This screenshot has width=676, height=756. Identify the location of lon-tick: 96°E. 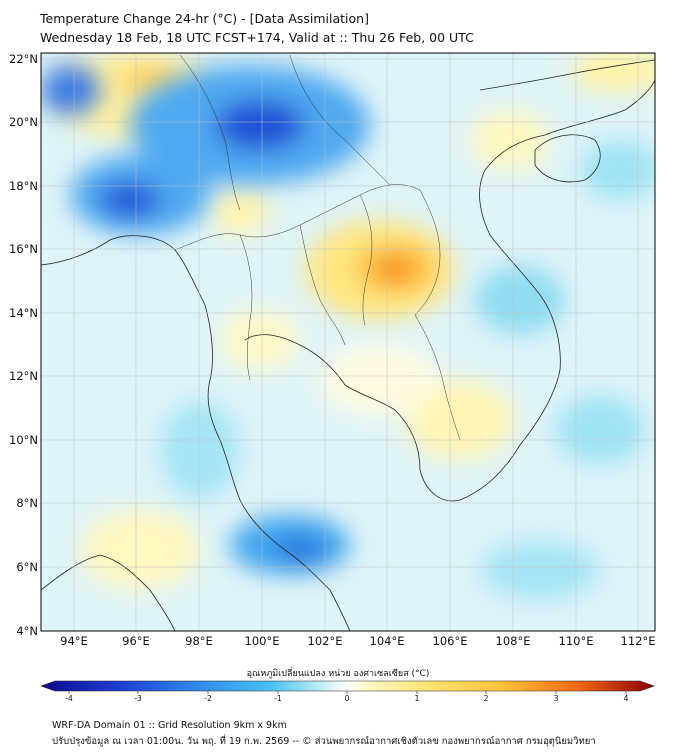
(136, 641).